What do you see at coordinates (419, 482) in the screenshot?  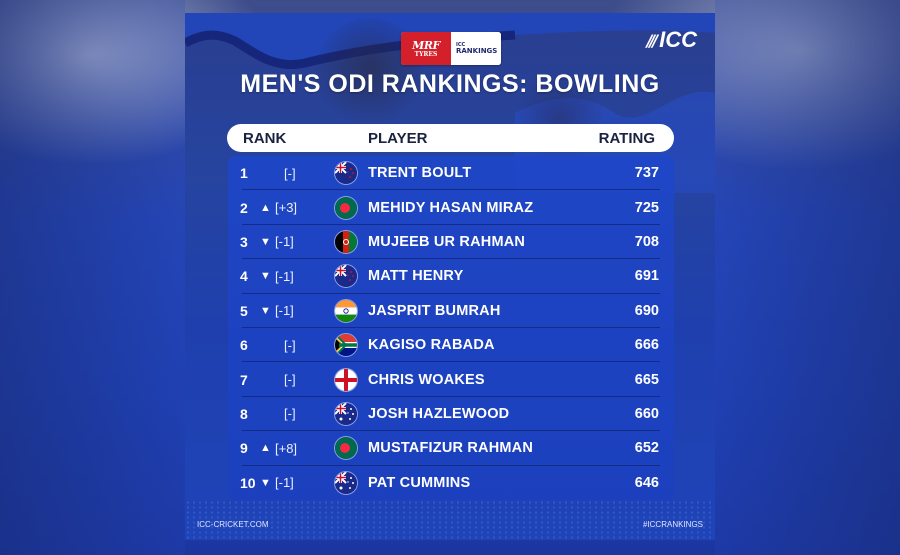 I see `player-name: PAT CUMMINS` at bounding box center [419, 482].